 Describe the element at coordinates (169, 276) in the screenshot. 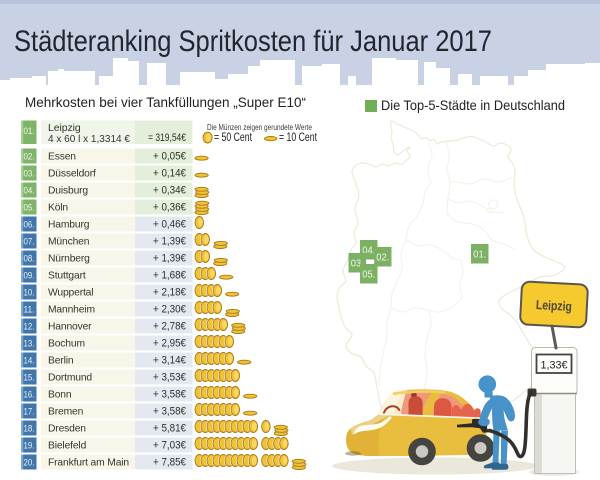

I see `svg-text: + 1,68€` at that location.